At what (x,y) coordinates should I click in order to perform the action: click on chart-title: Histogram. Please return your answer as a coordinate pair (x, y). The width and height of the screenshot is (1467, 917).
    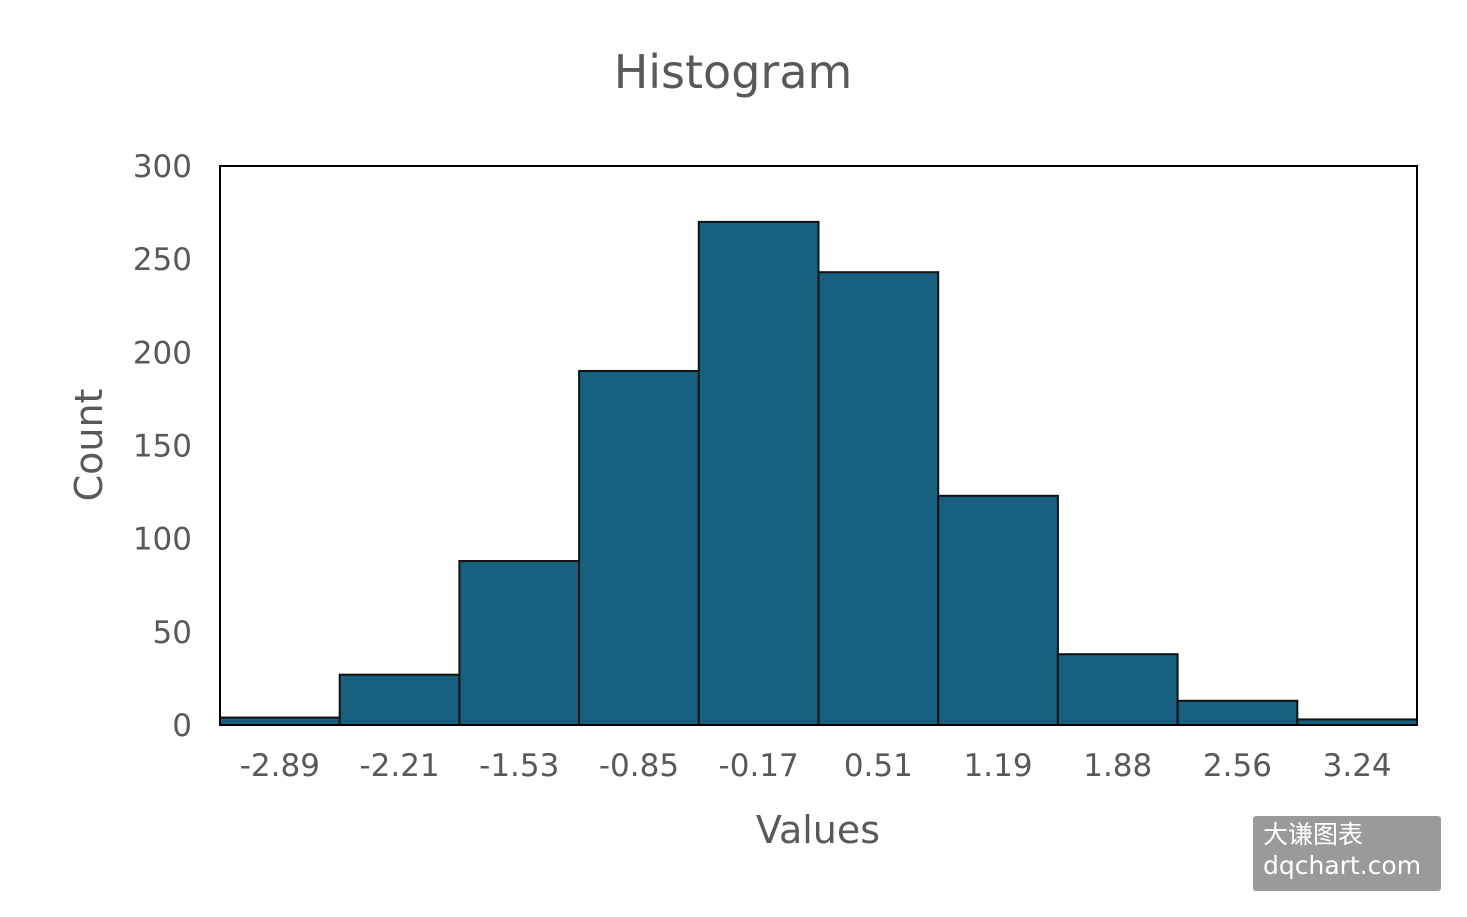
    Looking at the image, I should click on (733, 72).